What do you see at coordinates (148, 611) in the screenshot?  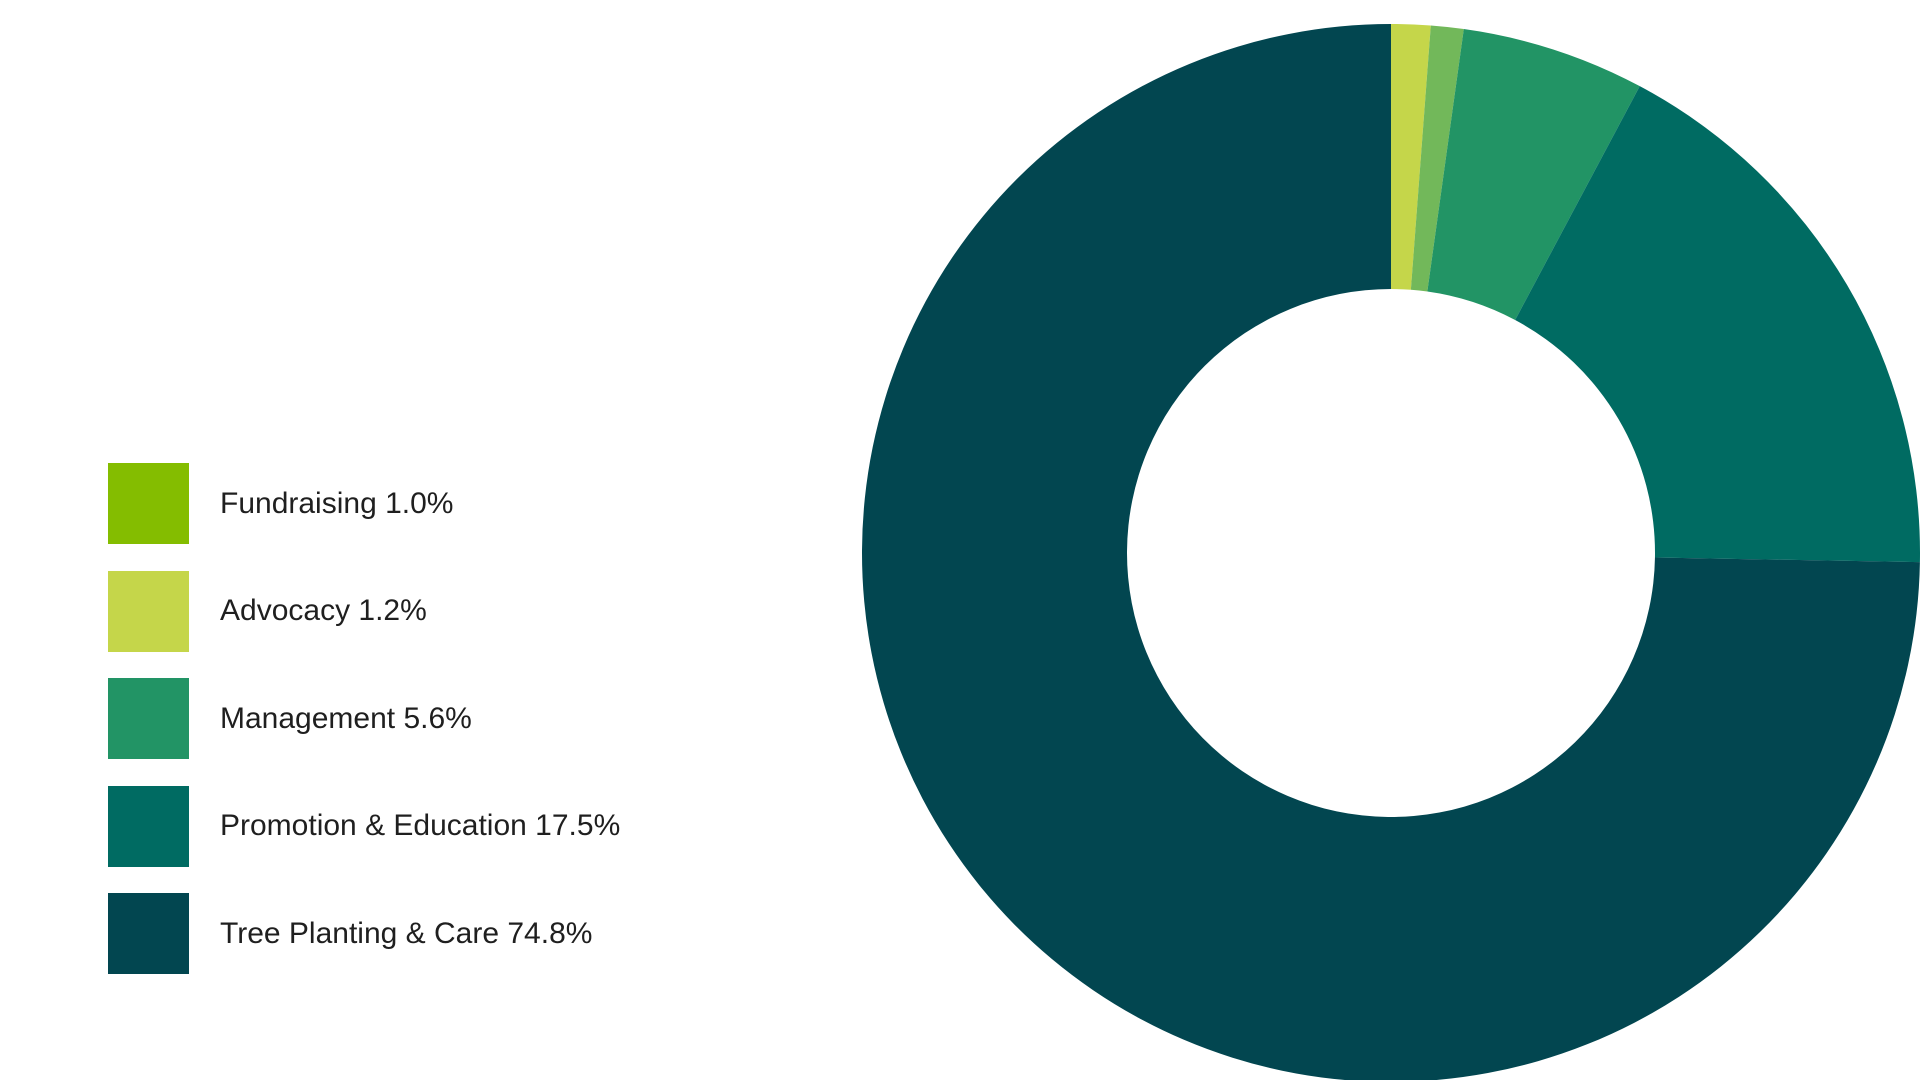 I see `legend-swatch-advocacy` at bounding box center [148, 611].